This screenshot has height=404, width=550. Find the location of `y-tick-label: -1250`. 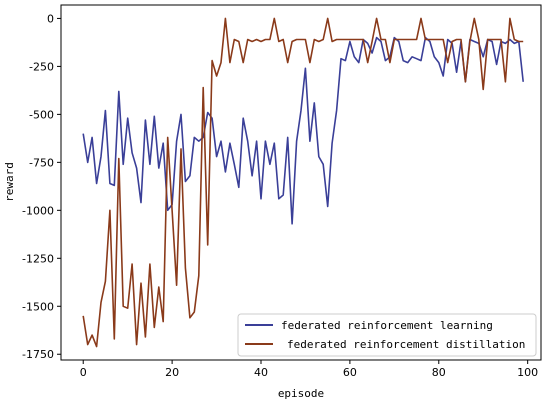

y-tick-label: -1250 is located at coordinates (38, 258).